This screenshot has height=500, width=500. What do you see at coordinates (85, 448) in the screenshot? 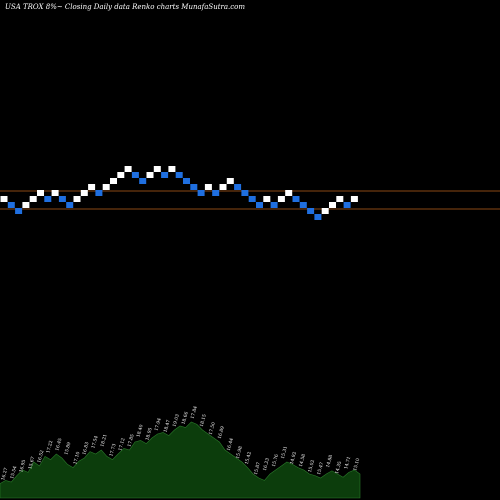
I see `volume-label: 16.83` at bounding box center [85, 448].